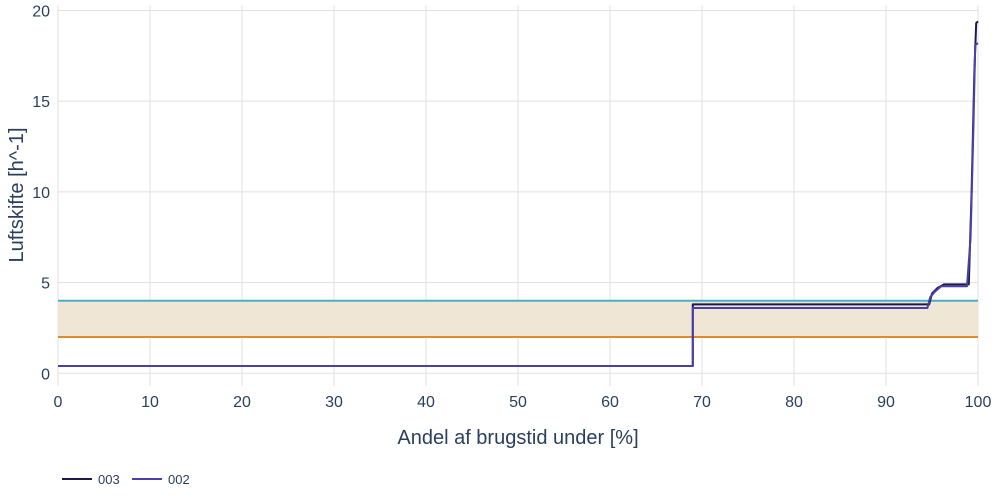 The height and width of the screenshot is (500, 1000). I want to click on legend-label: 002, so click(179, 479).